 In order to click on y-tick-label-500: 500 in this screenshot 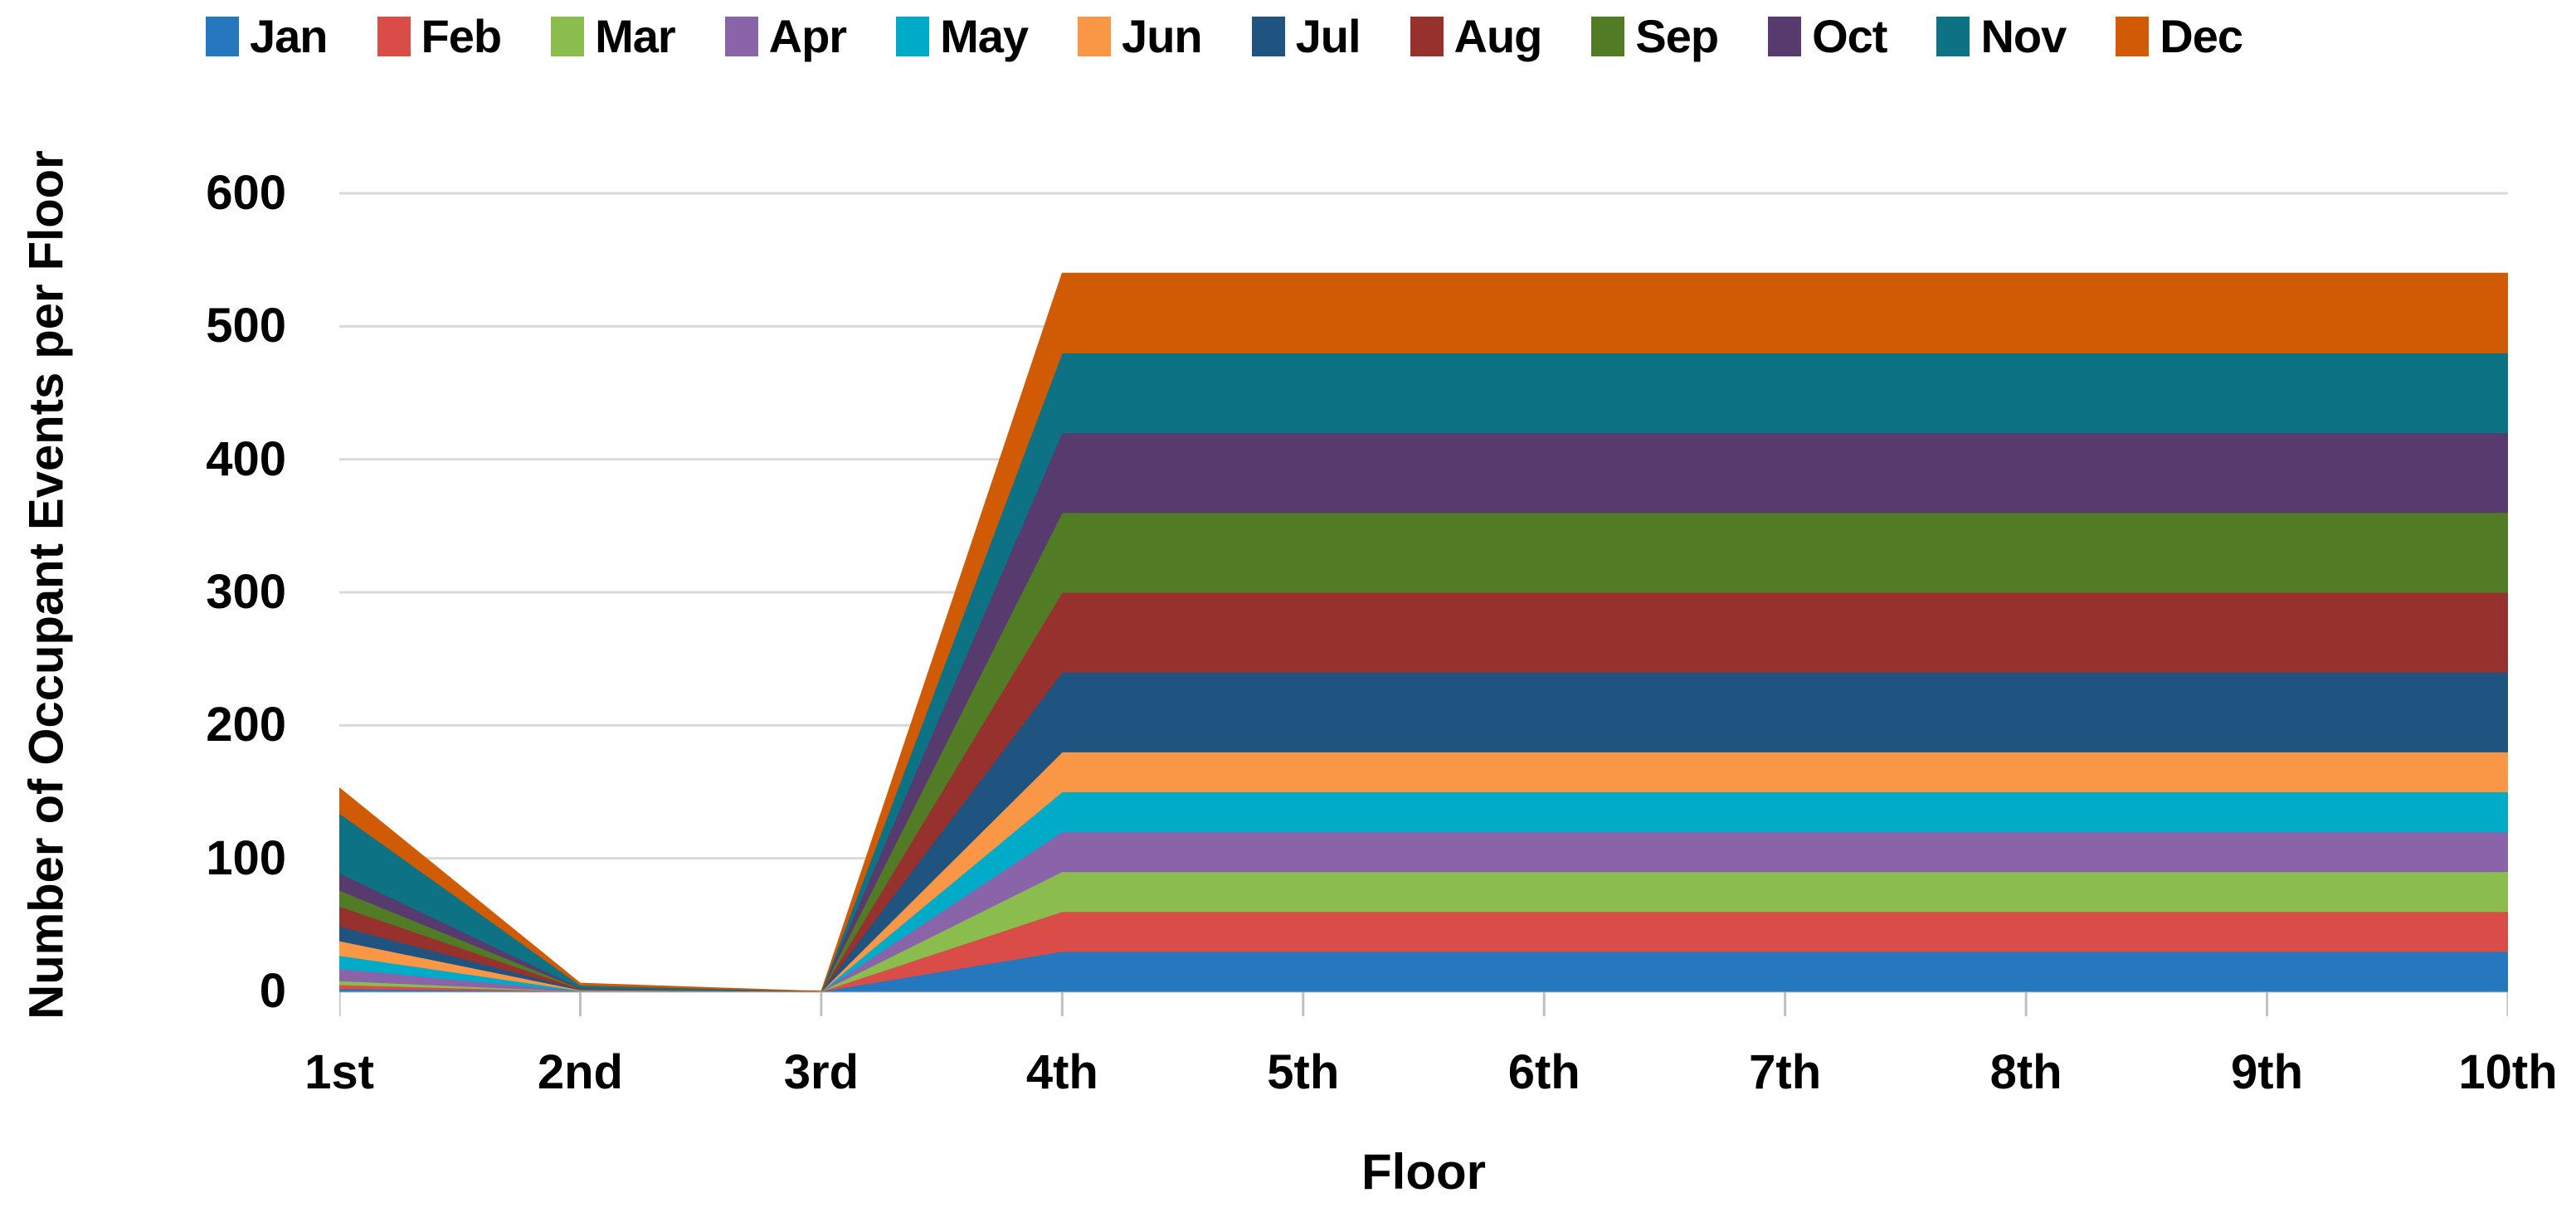, I will do `click(246, 326)`.